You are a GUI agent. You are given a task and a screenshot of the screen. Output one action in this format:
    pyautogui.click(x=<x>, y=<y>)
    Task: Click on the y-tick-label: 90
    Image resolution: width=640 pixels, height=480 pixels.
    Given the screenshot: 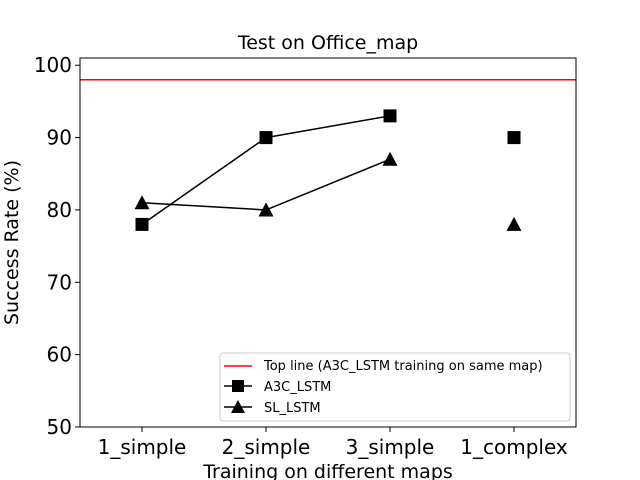 What is the action you would take?
    pyautogui.click(x=59, y=138)
    